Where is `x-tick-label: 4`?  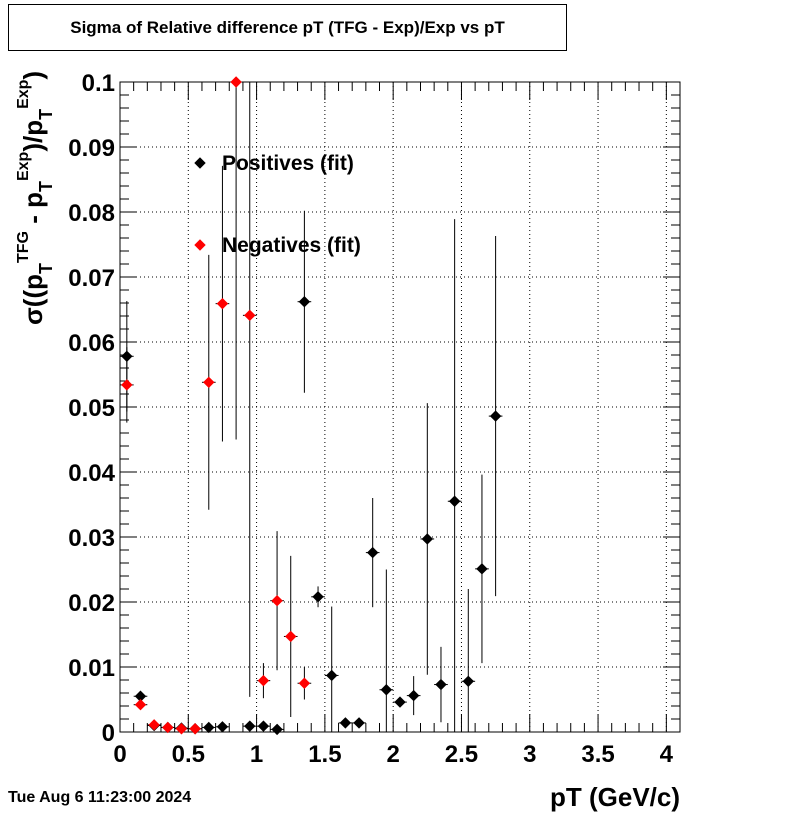
x-tick-label: 4 is located at coordinates (667, 754).